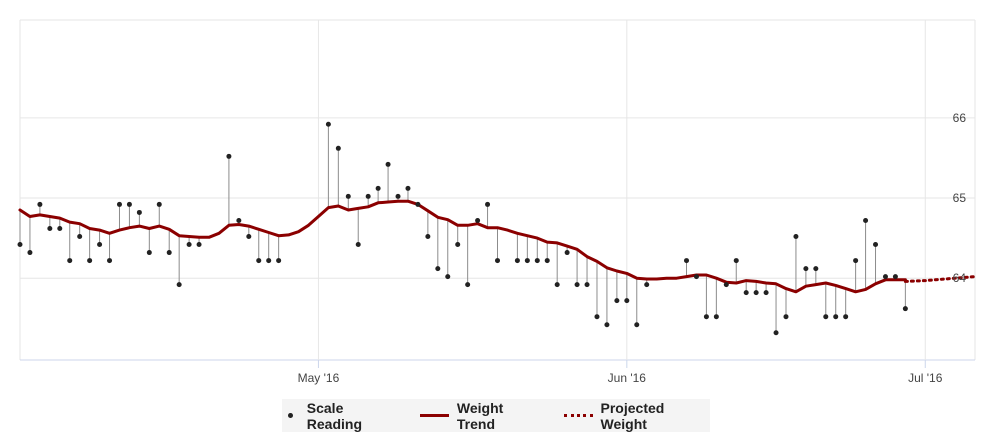 This screenshot has height=437, width=998. I want to click on y-tick-label: 64, so click(960, 278).